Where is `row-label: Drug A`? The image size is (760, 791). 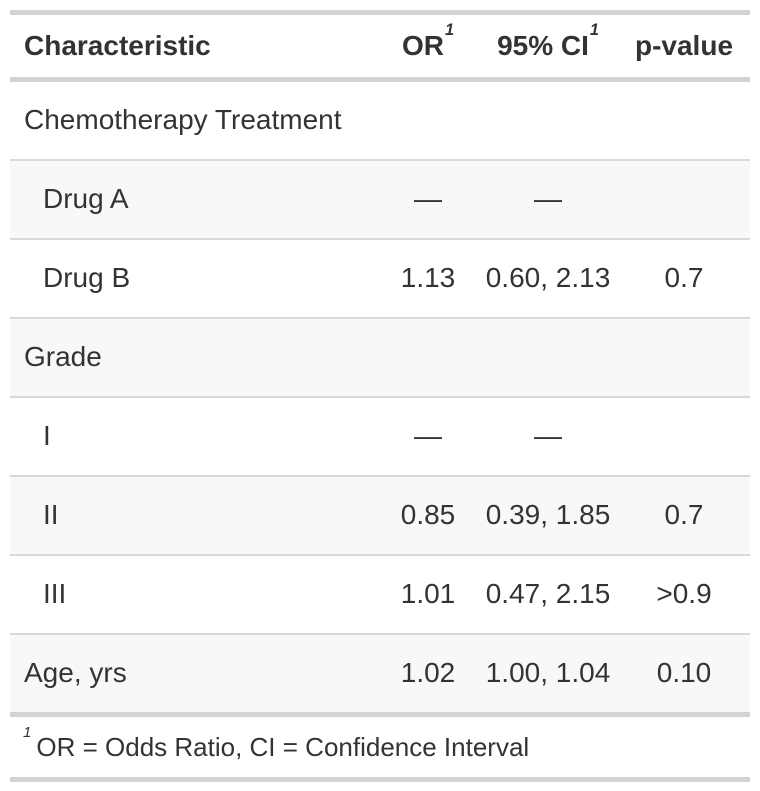
row-label: Drug A is located at coordinates (194, 199).